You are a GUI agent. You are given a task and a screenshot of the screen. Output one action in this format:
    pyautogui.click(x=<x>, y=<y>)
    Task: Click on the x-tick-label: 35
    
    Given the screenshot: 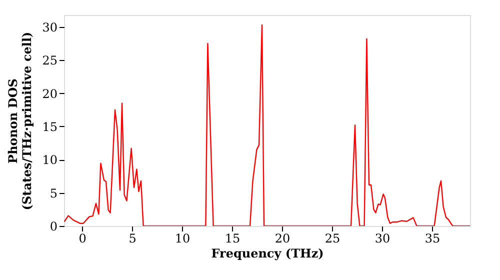 What is the action you would take?
    pyautogui.click(x=432, y=239)
    